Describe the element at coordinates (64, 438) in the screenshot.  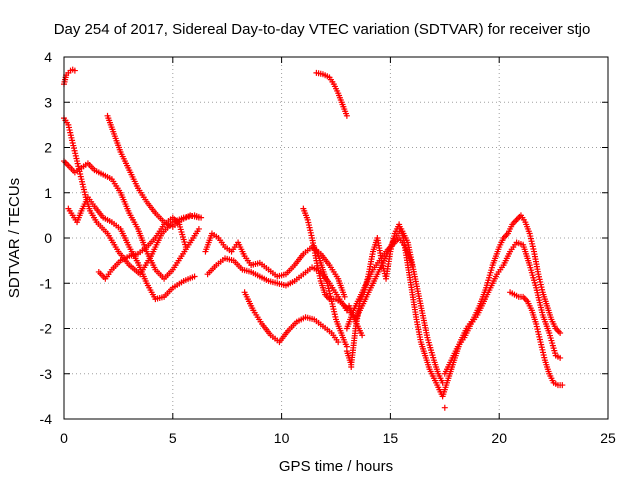
I see `x-tick-label: 0` at that location.